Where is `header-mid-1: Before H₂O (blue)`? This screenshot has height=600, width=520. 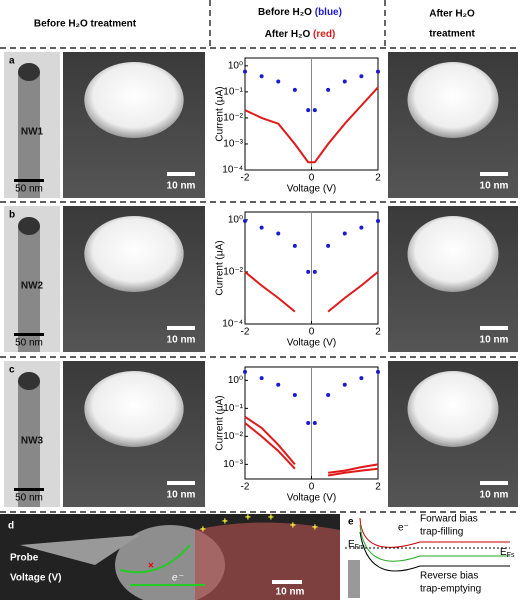
header-mid-1: Before H₂O (blue) is located at coordinates (300, 12).